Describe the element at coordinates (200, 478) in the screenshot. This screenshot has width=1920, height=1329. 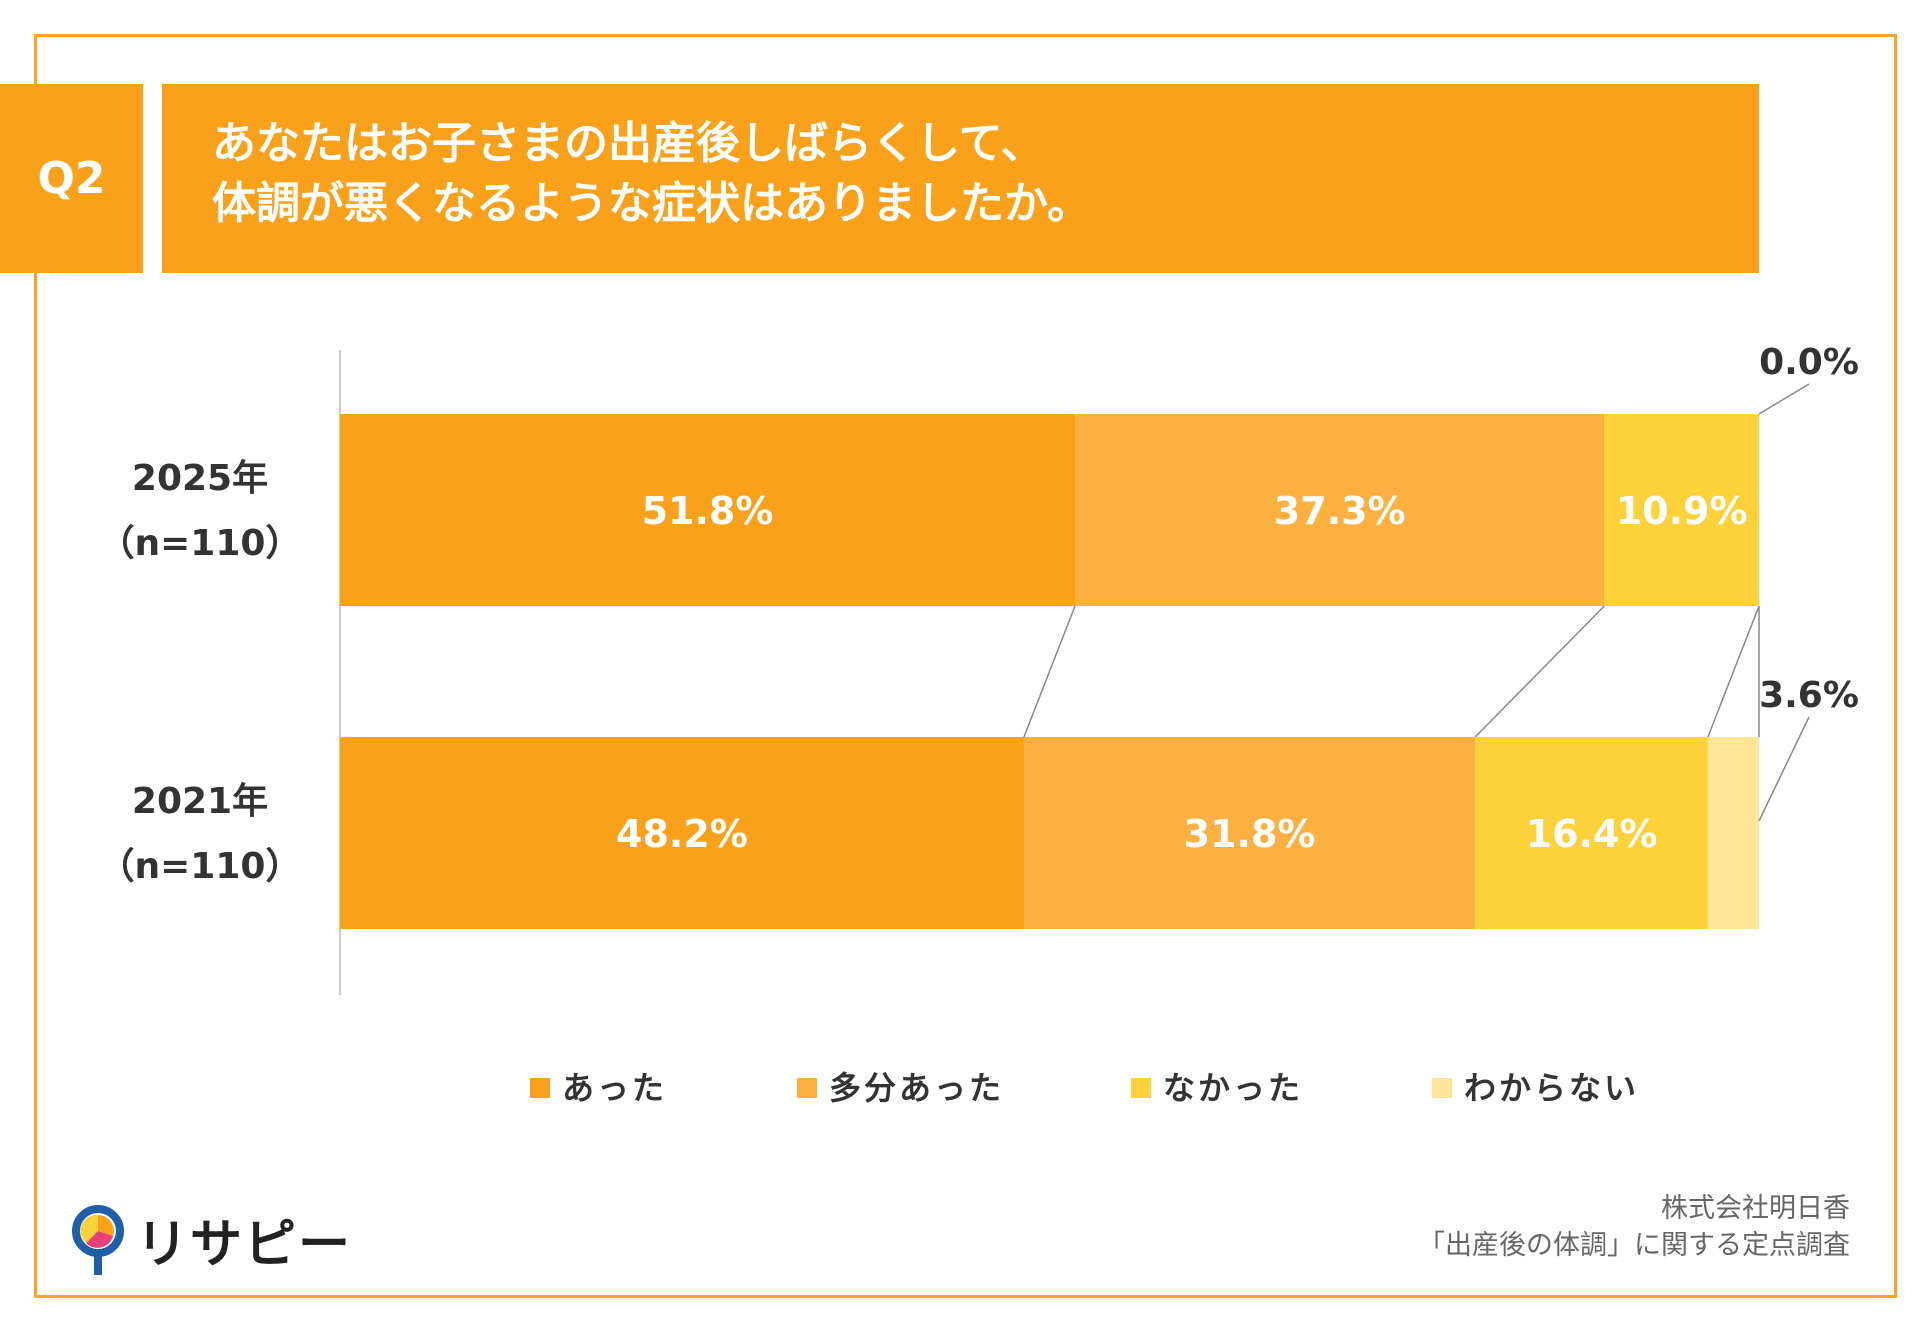
I see `category-label-year-1: 2025年` at that location.